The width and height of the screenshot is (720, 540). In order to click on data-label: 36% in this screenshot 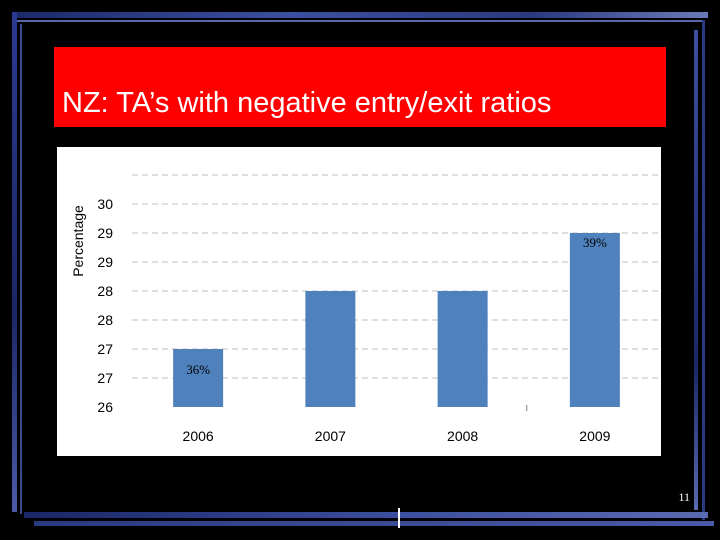, I will do `click(198, 369)`.